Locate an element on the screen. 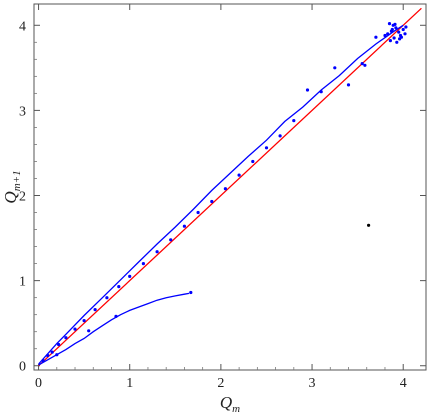  y-axis-label-main: Q is located at coordinates (10, 197).